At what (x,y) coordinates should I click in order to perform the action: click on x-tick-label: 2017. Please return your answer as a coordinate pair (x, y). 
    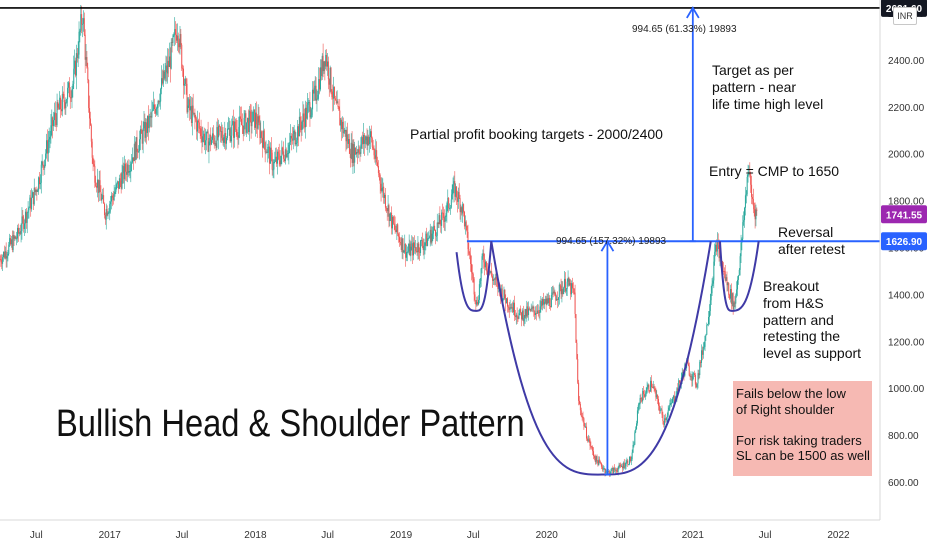
    Looking at the image, I should click on (110, 535).